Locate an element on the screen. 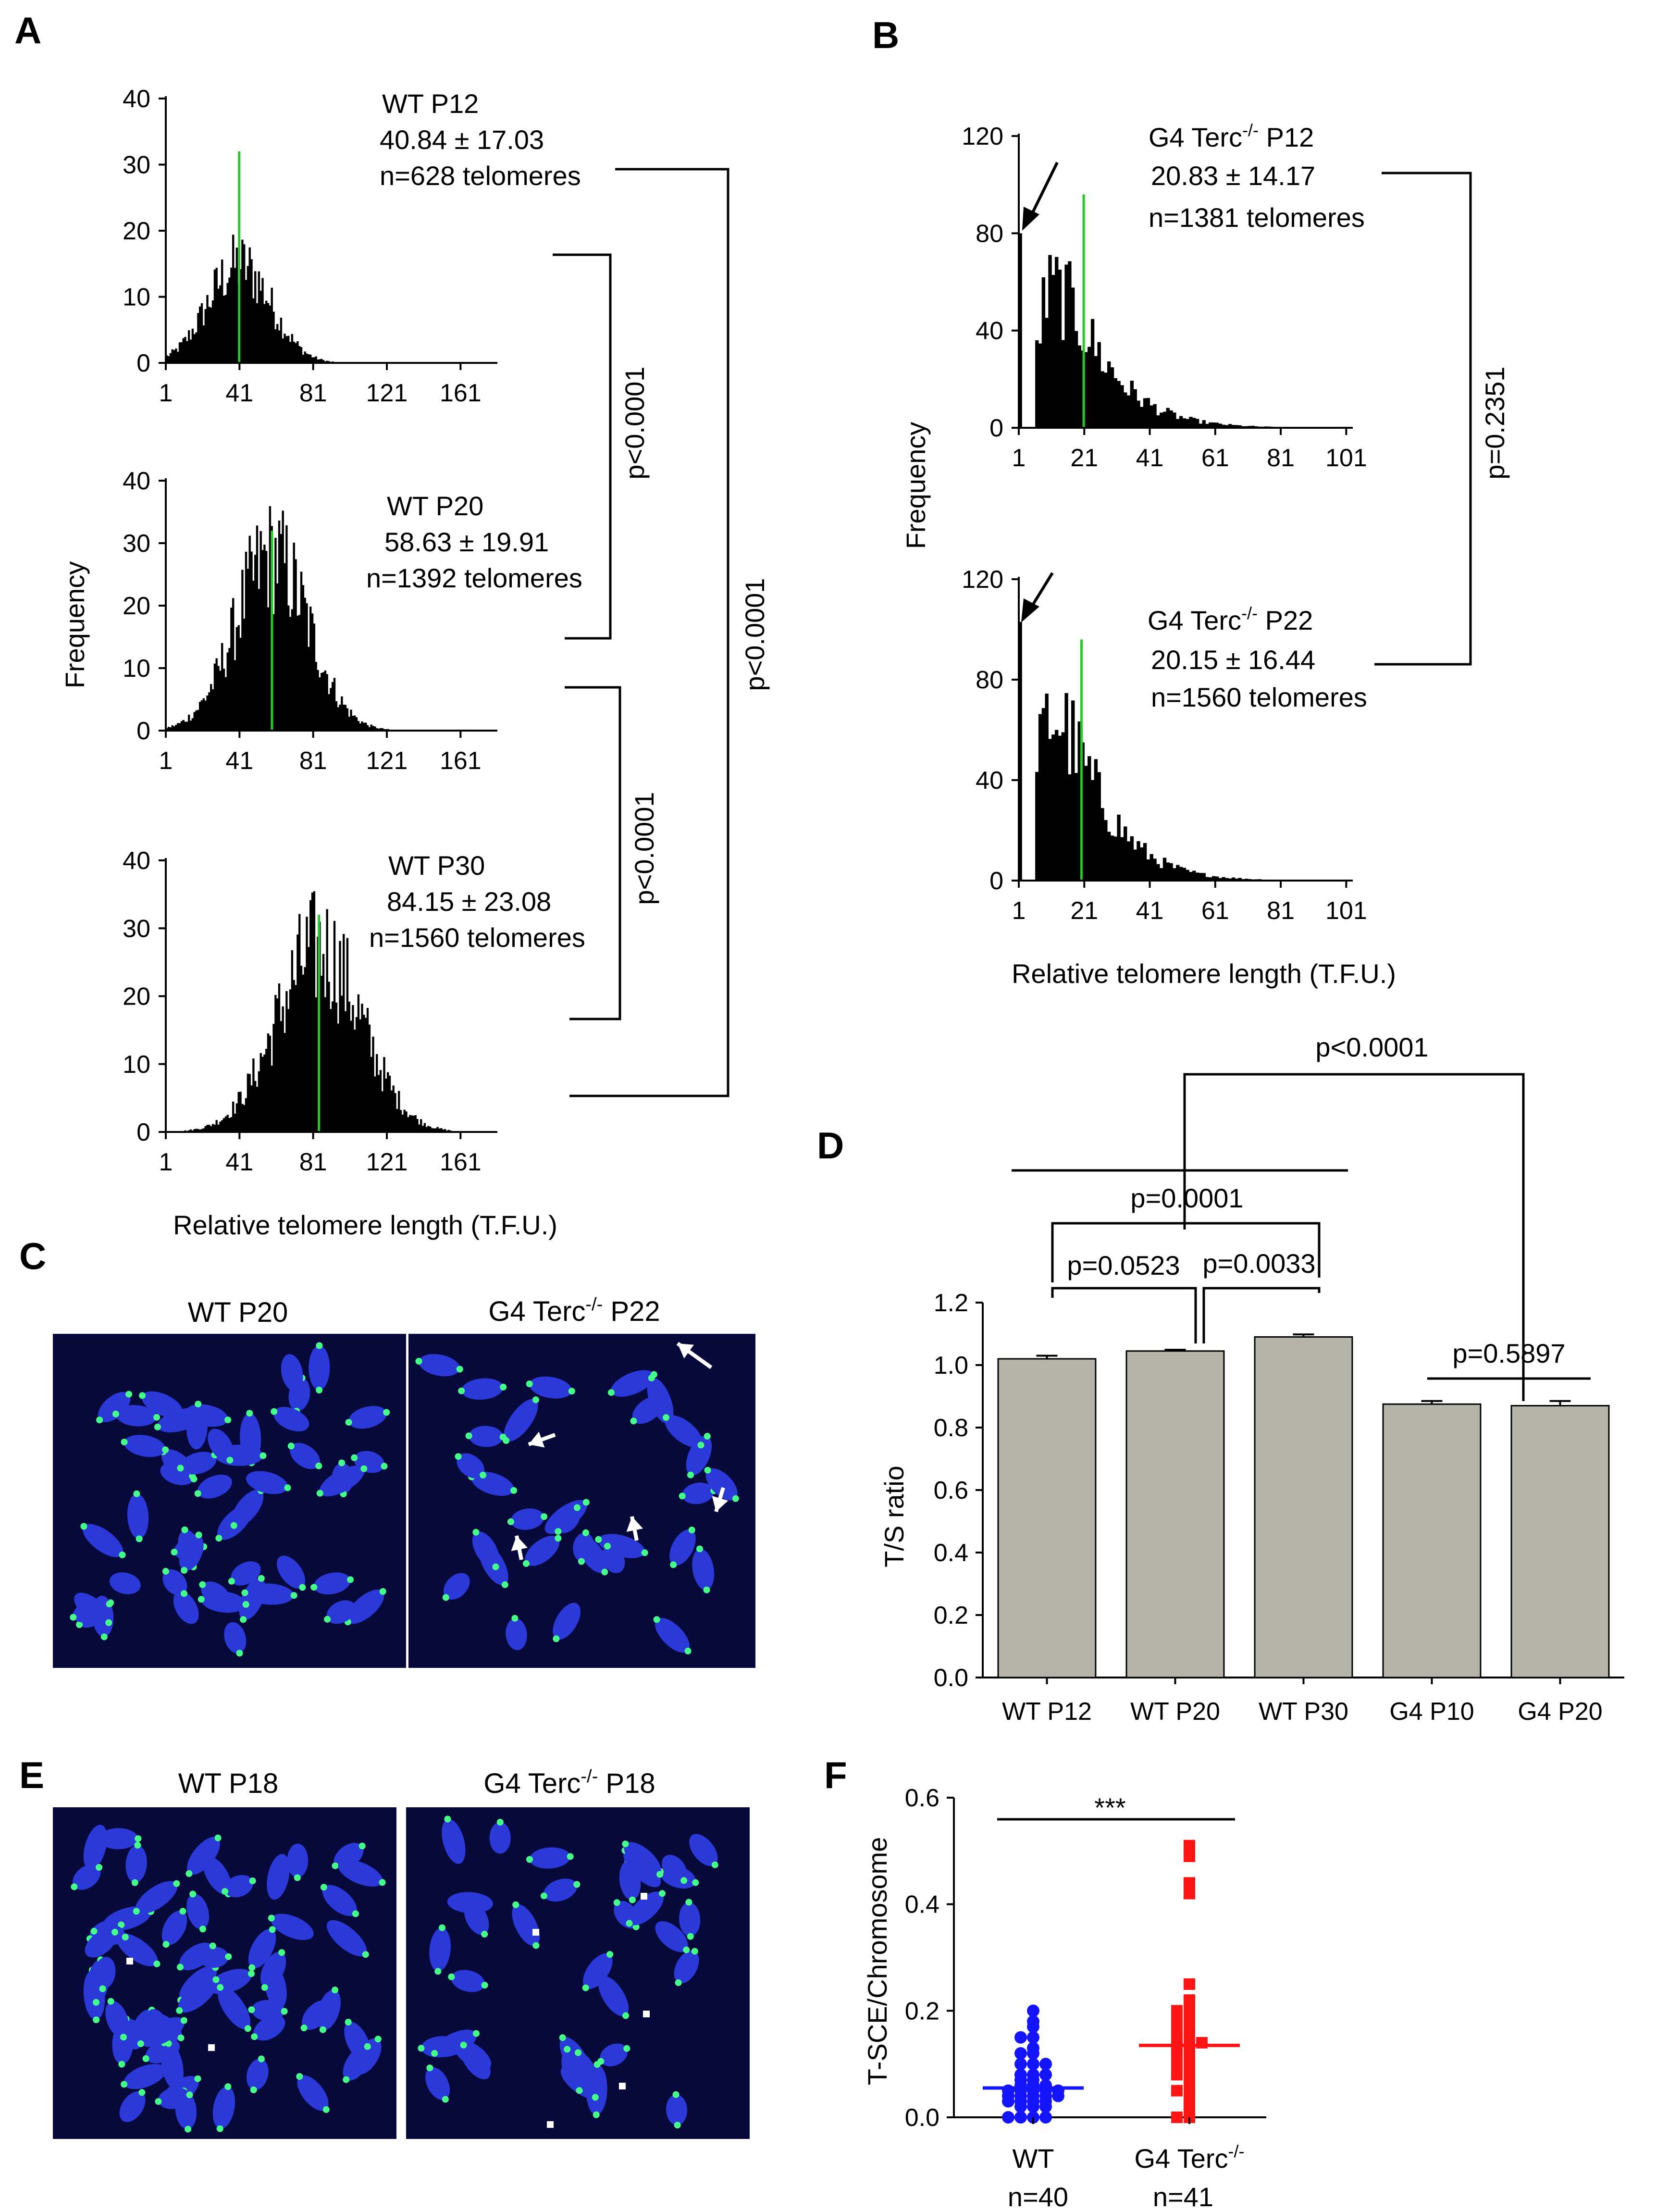 The width and height of the screenshot is (1656, 2212). title-main: G4 Terc is located at coordinates (1195, 620).